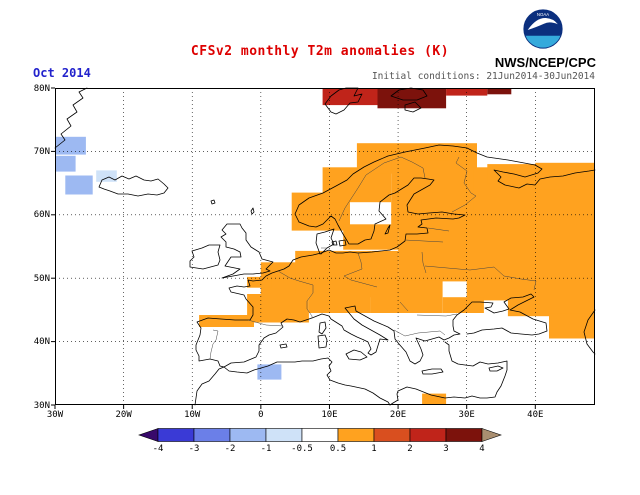  I want to click on coast-svalbard, so click(376, 101).